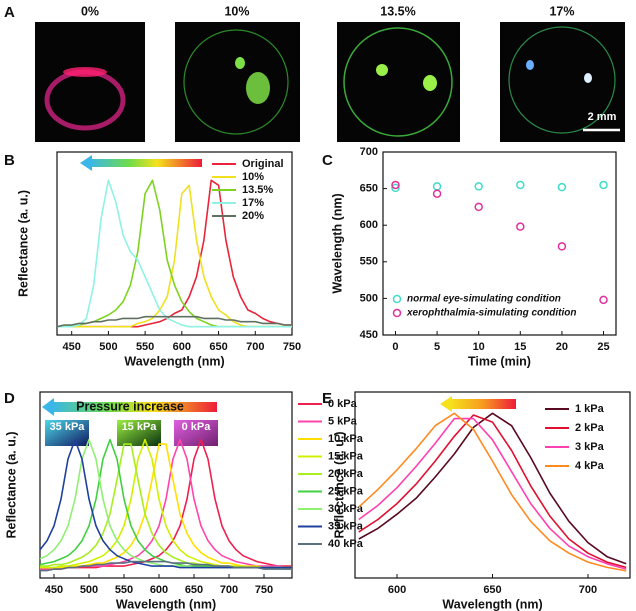  I want to click on legend-label: 17%, so click(253, 203).